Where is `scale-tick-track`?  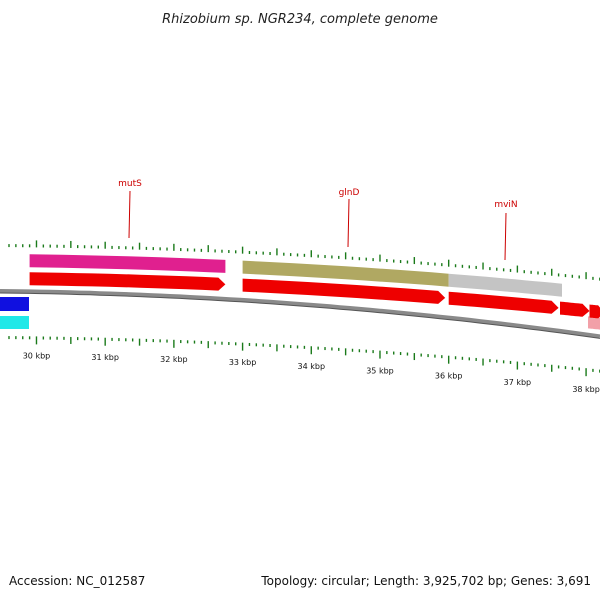
scale-tick-track is located at coordinates (304, 356).